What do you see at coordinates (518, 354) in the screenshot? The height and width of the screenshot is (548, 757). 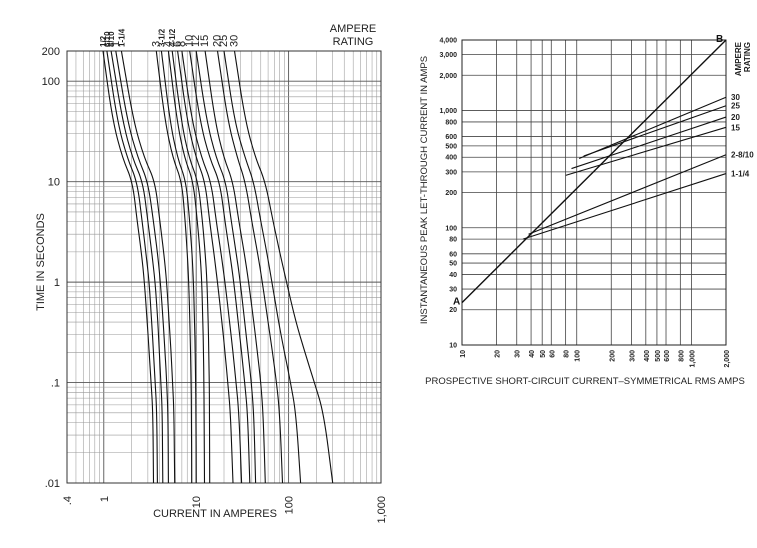 I see `x-tick-label: 30` at bounding box center [518, 354].